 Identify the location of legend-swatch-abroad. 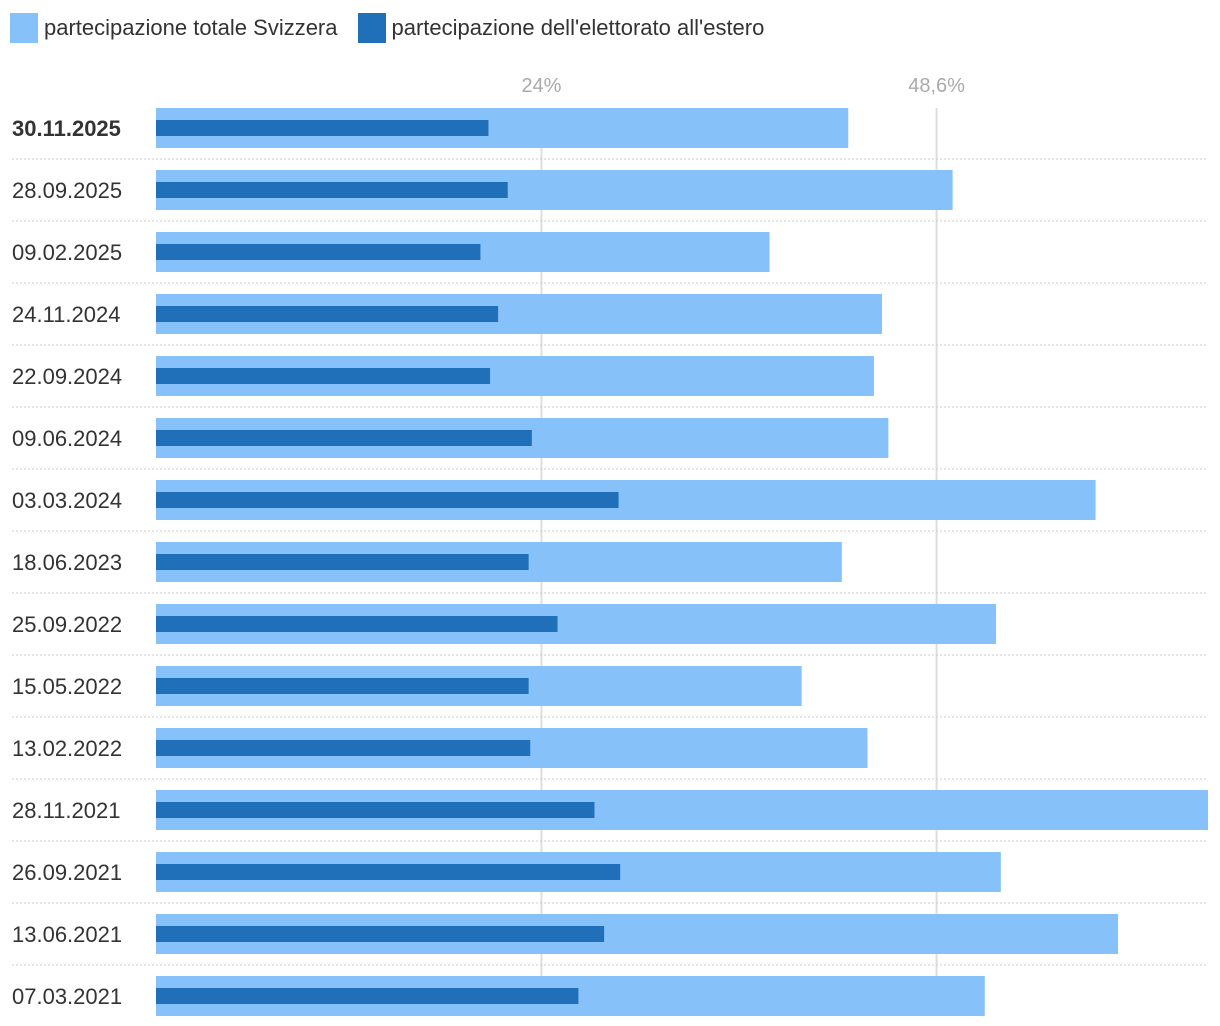
(371, 28).